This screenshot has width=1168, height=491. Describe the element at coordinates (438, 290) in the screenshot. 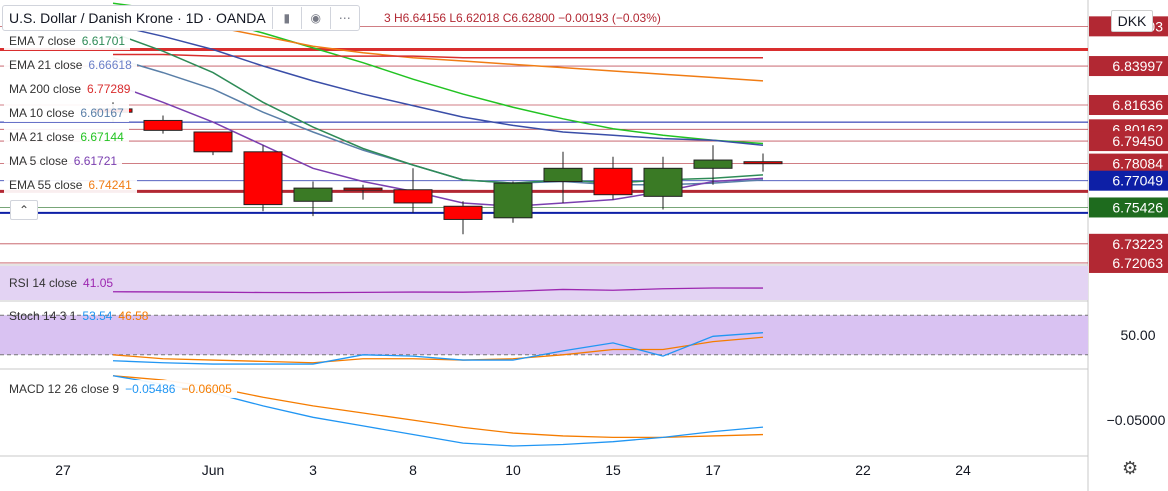

I see `rsi-line` at that location.